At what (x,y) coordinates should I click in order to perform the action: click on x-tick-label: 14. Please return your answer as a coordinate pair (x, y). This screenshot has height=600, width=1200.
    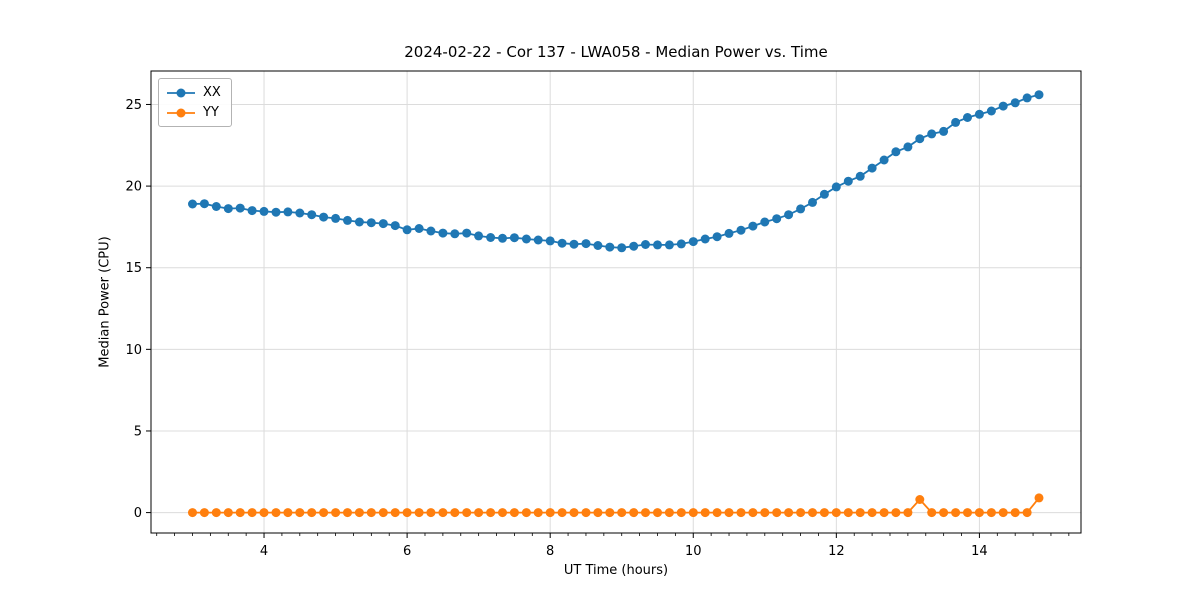
    Looking at the image, I should click on (979, 551).